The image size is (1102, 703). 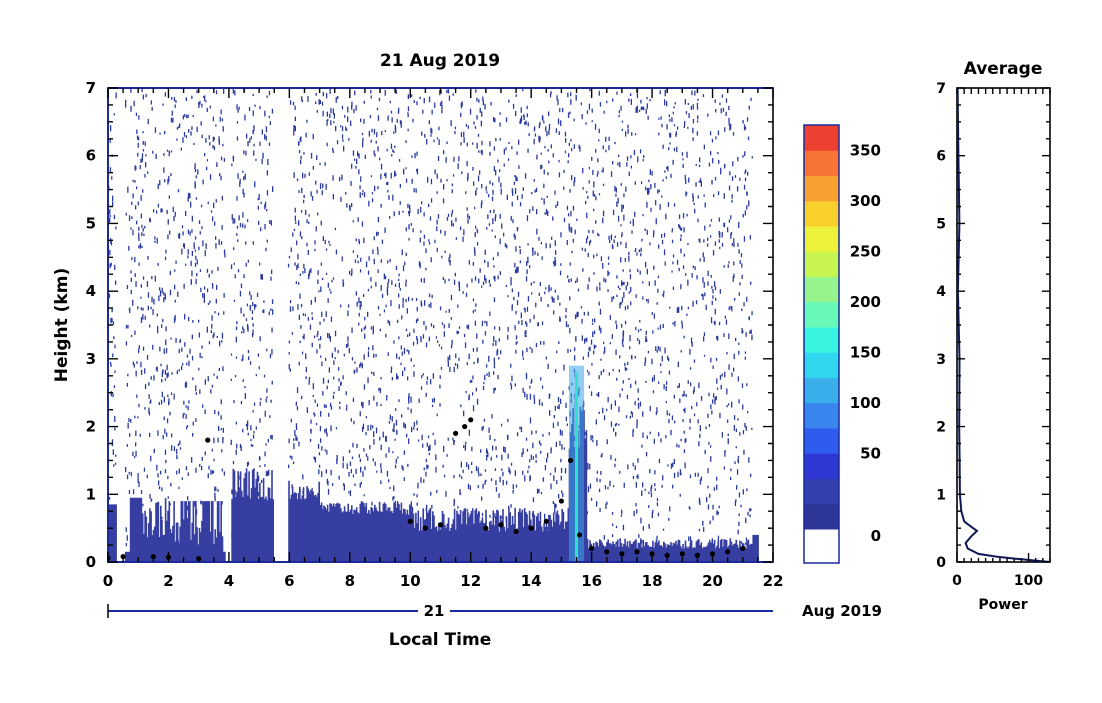 I want to click on side-axis-ticks, so click(x=1003, y=325).